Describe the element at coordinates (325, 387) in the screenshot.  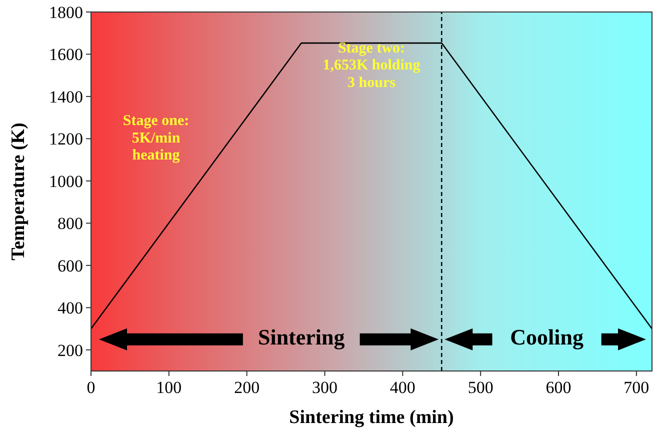
I see `x-tick-label: 300` at that location.